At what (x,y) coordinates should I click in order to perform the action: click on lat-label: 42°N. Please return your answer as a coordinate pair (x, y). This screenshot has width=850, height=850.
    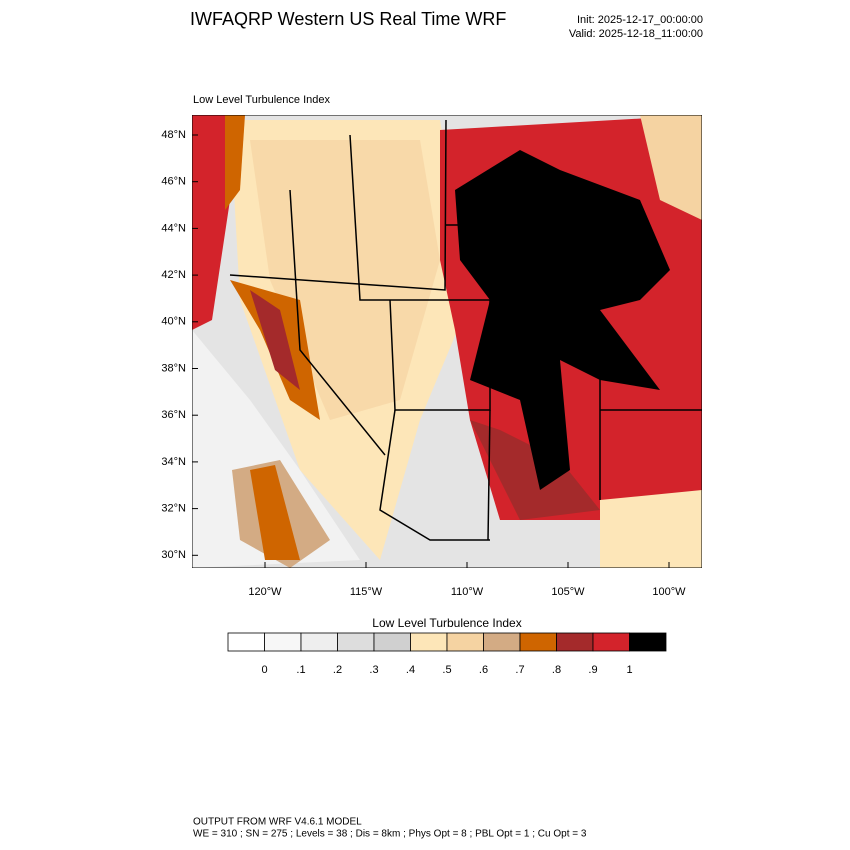
    Looking at the image, I should click on (173, 275).